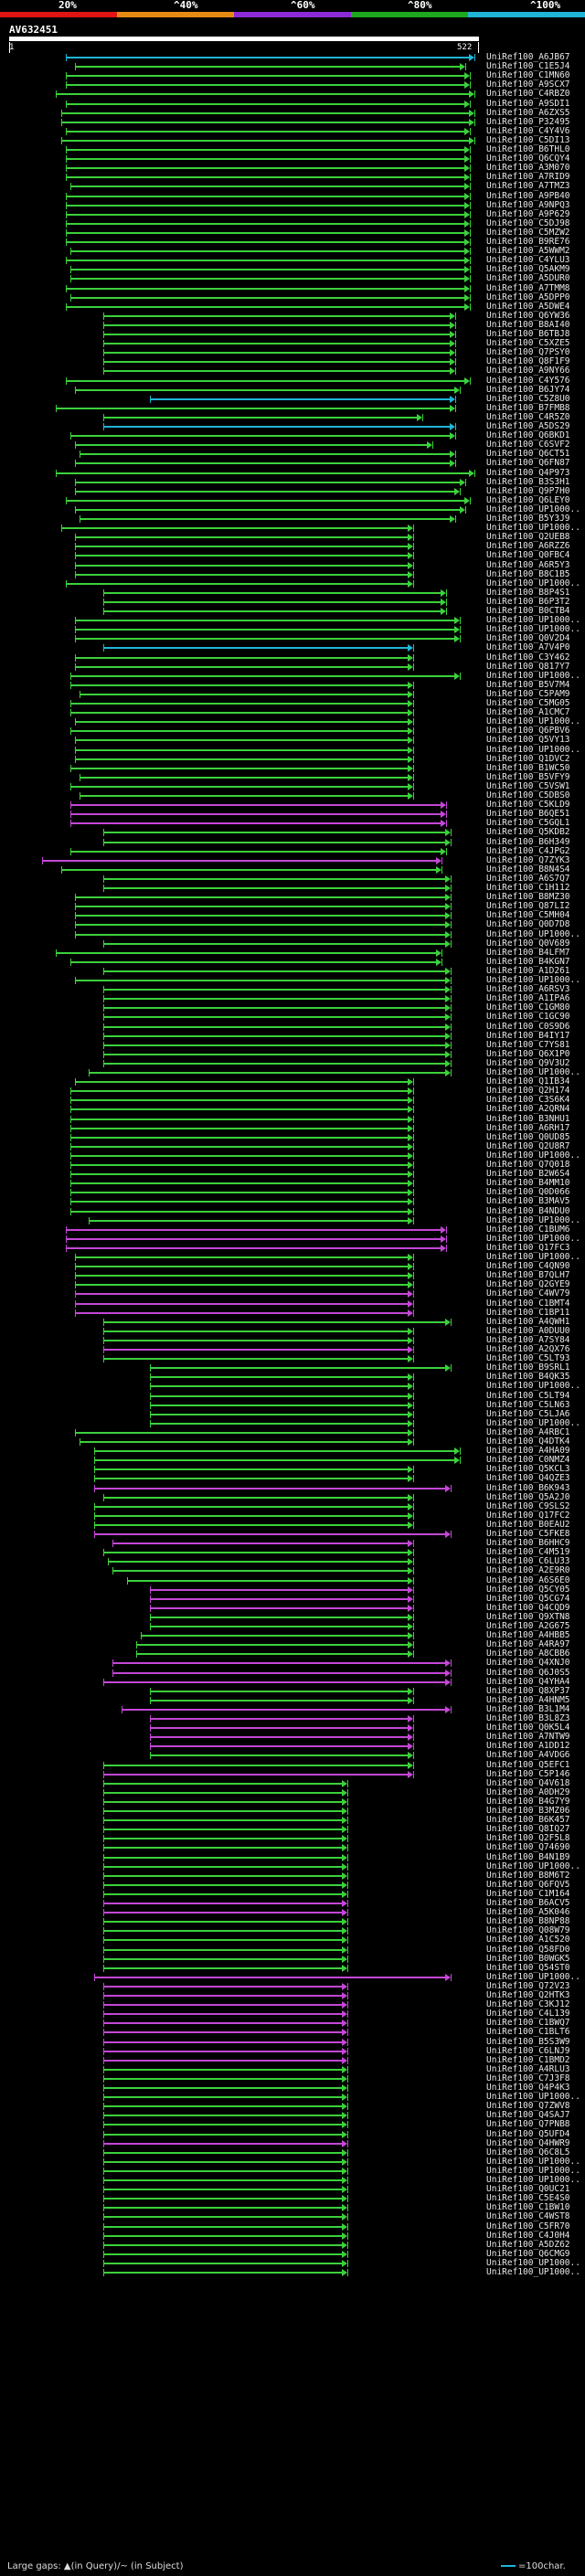 This screenshot has height=2576, width=585. What do you see at coordinates (528, 66) in the screenshot?
I see `hit-accession-link: UniRef100_C1E5J4` at bounding box center [528, 66].